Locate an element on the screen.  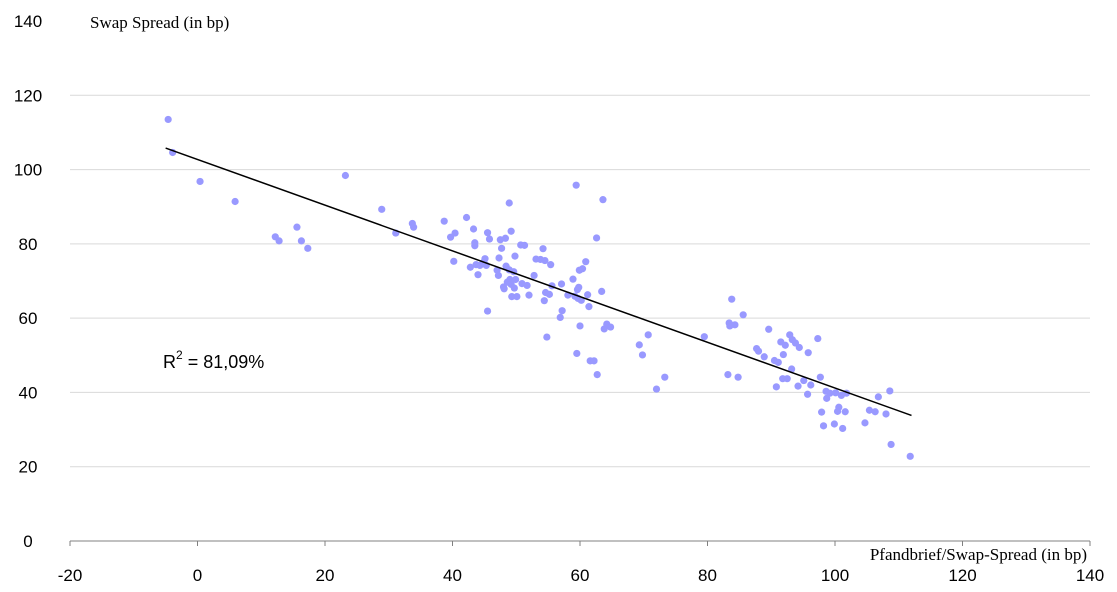
x-tick-label: 120 is located at coordinates (962, 575).